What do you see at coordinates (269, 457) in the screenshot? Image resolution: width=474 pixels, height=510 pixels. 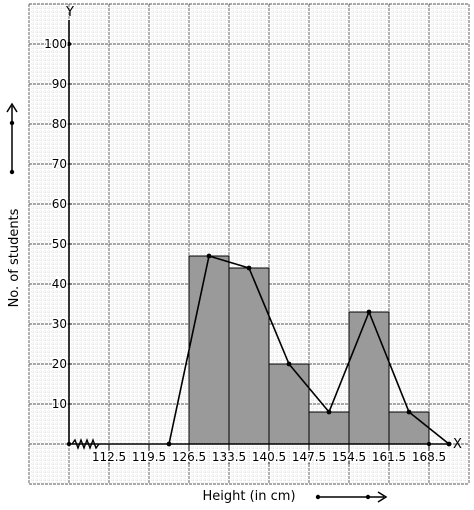 I see `x-tick-label: 140.5` at bounding box center [269, 457].